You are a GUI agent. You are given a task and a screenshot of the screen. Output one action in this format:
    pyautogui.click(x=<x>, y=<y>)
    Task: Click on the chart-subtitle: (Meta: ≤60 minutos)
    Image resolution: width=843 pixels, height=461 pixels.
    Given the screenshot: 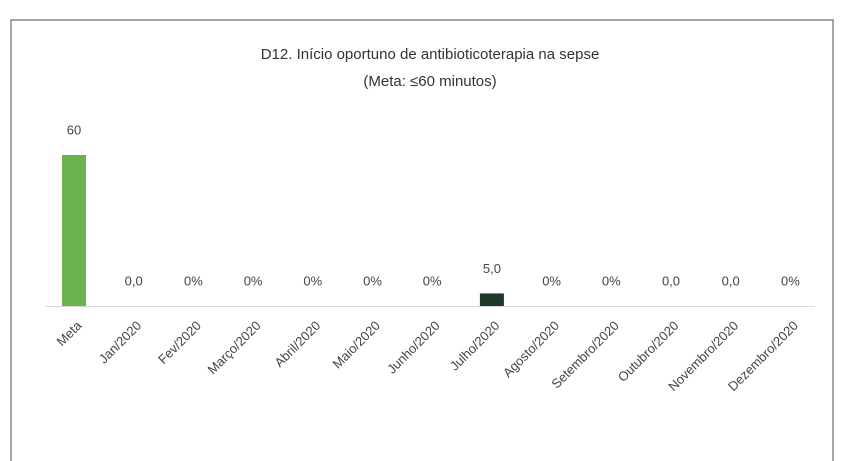 What is the action you would take?
    pyautogui.click(x=429, y=81)
    